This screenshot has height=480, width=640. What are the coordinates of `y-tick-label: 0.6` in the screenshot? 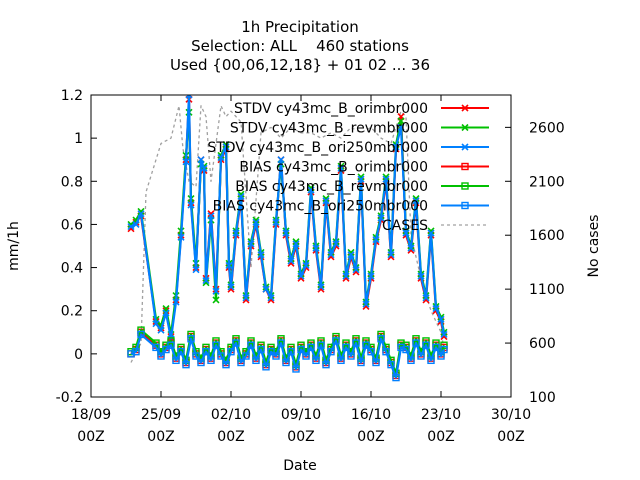 It's located at (72, 225).